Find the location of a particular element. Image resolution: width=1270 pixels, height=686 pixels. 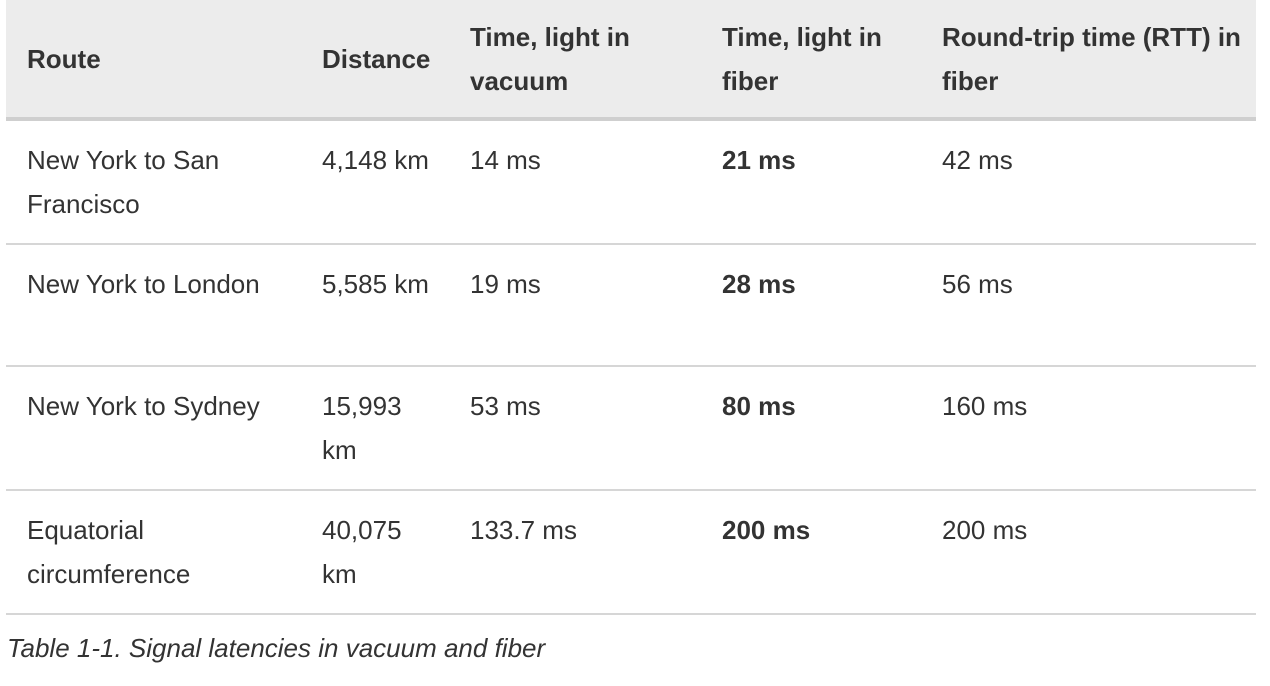

cell-distance: 4,148 km is located at coordinates (375, 182).